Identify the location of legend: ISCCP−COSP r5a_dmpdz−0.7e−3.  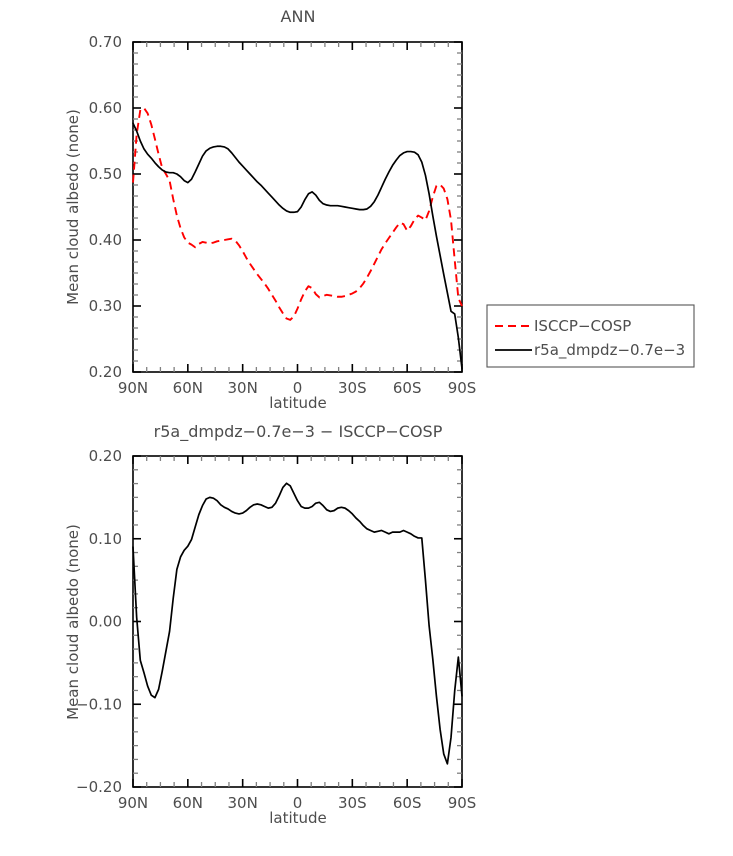
(590, 336).